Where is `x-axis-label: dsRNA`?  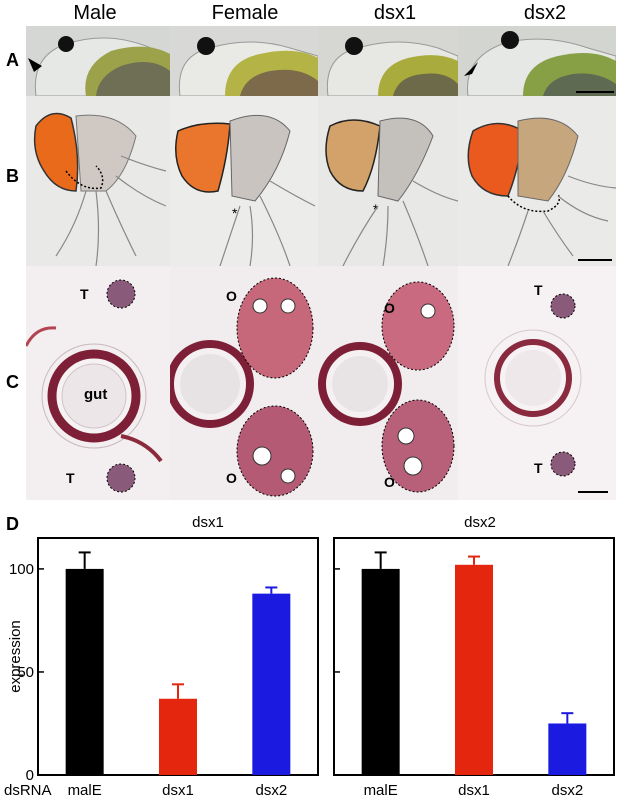
x-axis-label: dsRNA is located at coordinates (28, 790).